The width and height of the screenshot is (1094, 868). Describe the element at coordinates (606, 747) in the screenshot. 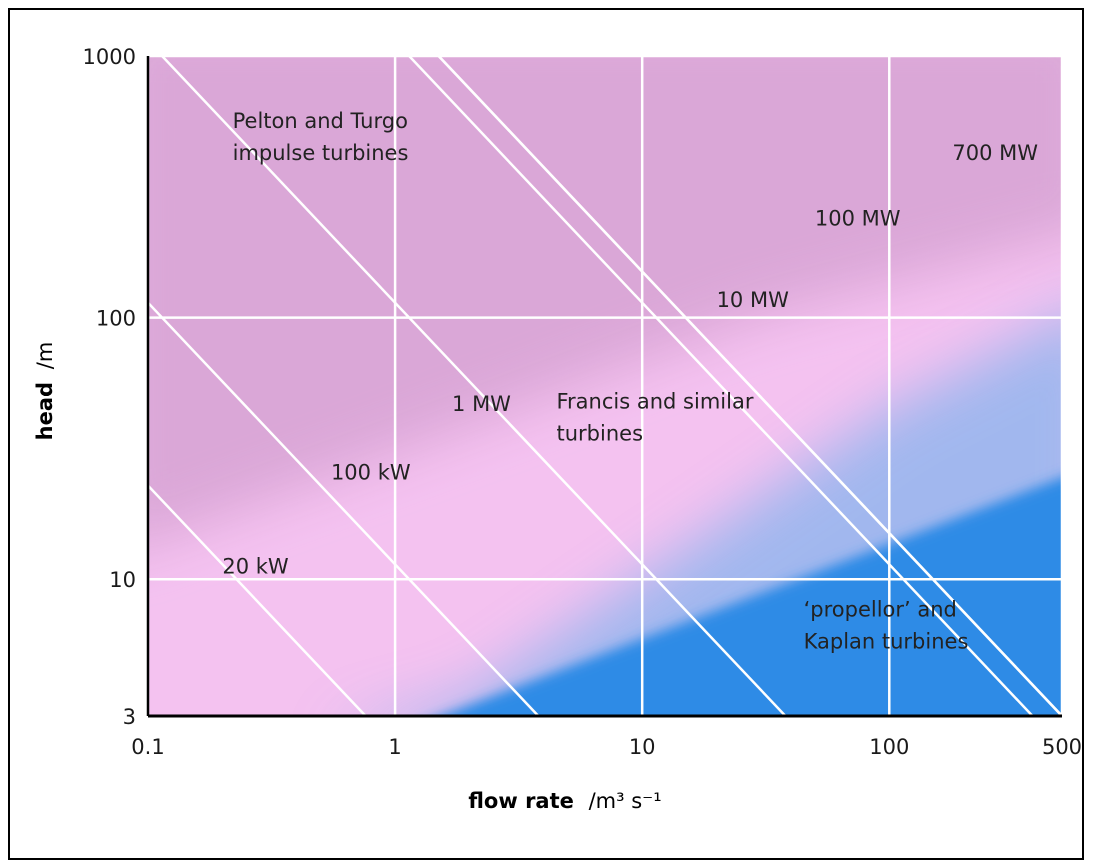

I see `x-tick-labels: 0.1 1 10 100 500` at that location.